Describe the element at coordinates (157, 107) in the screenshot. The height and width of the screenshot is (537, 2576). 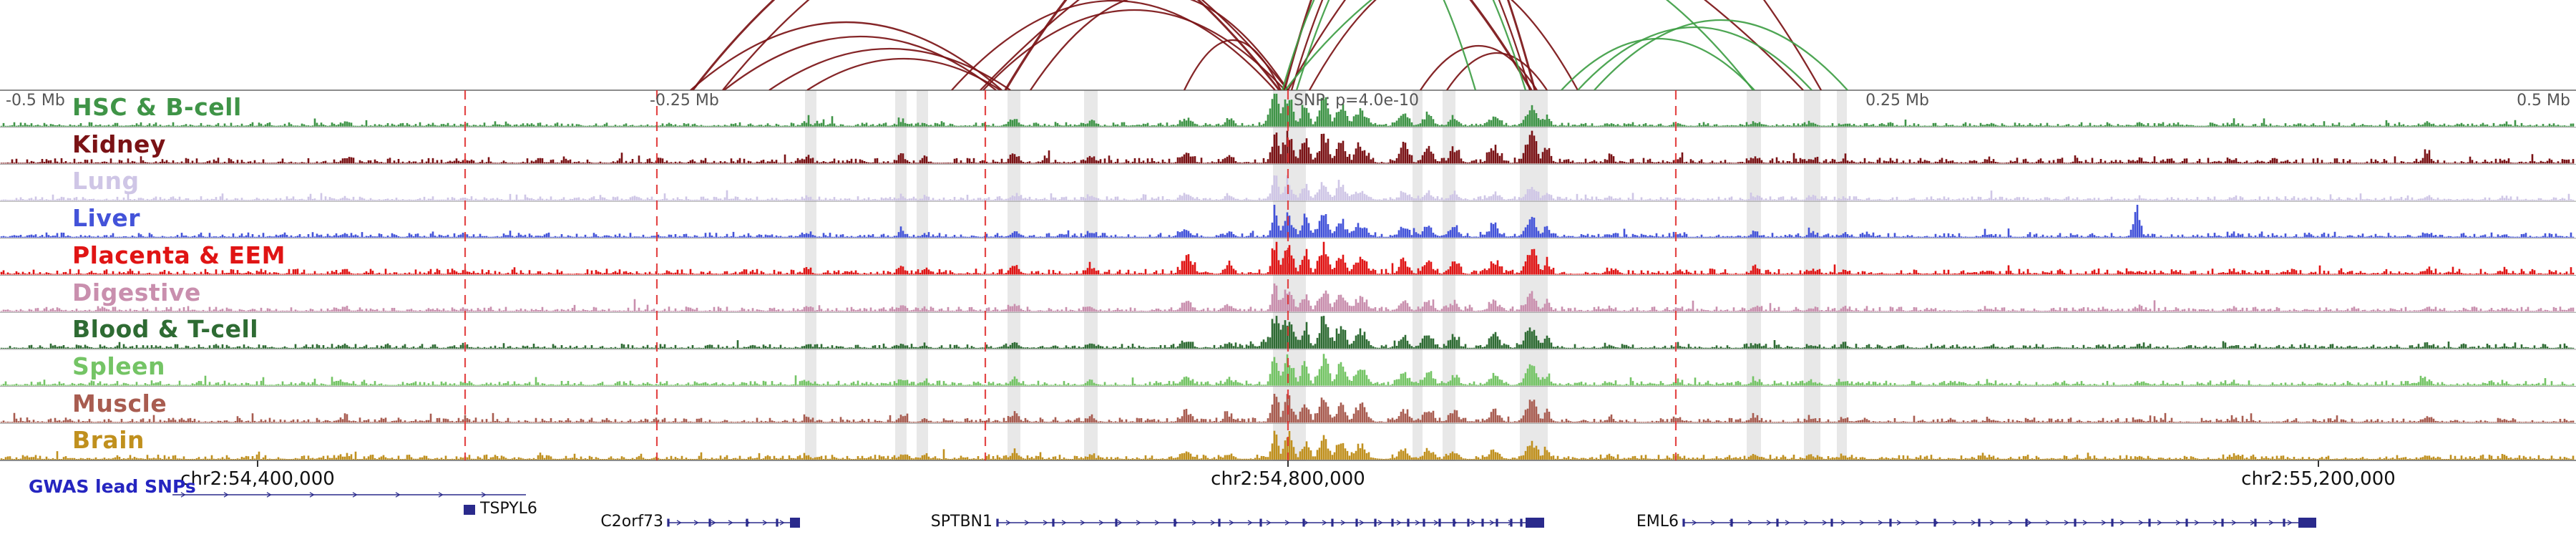
I see `track-label-hsc-b-cell: HSC & B-cell` at that location.